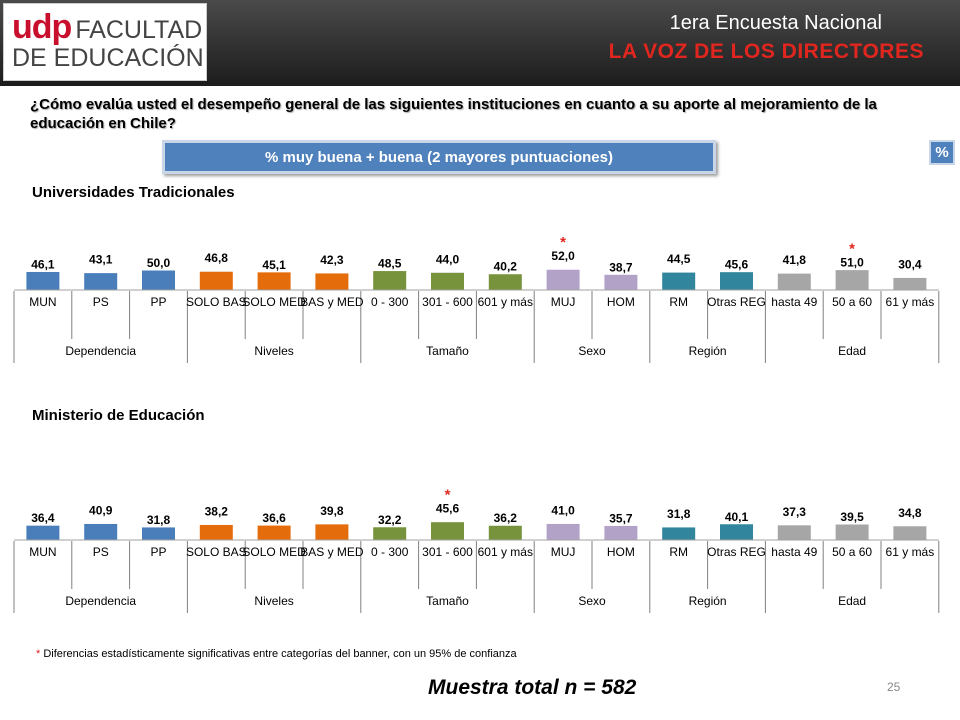 This screenshot has height=720, width=960. I want to click on value-label-hom: 38,7, so click(621, 267).